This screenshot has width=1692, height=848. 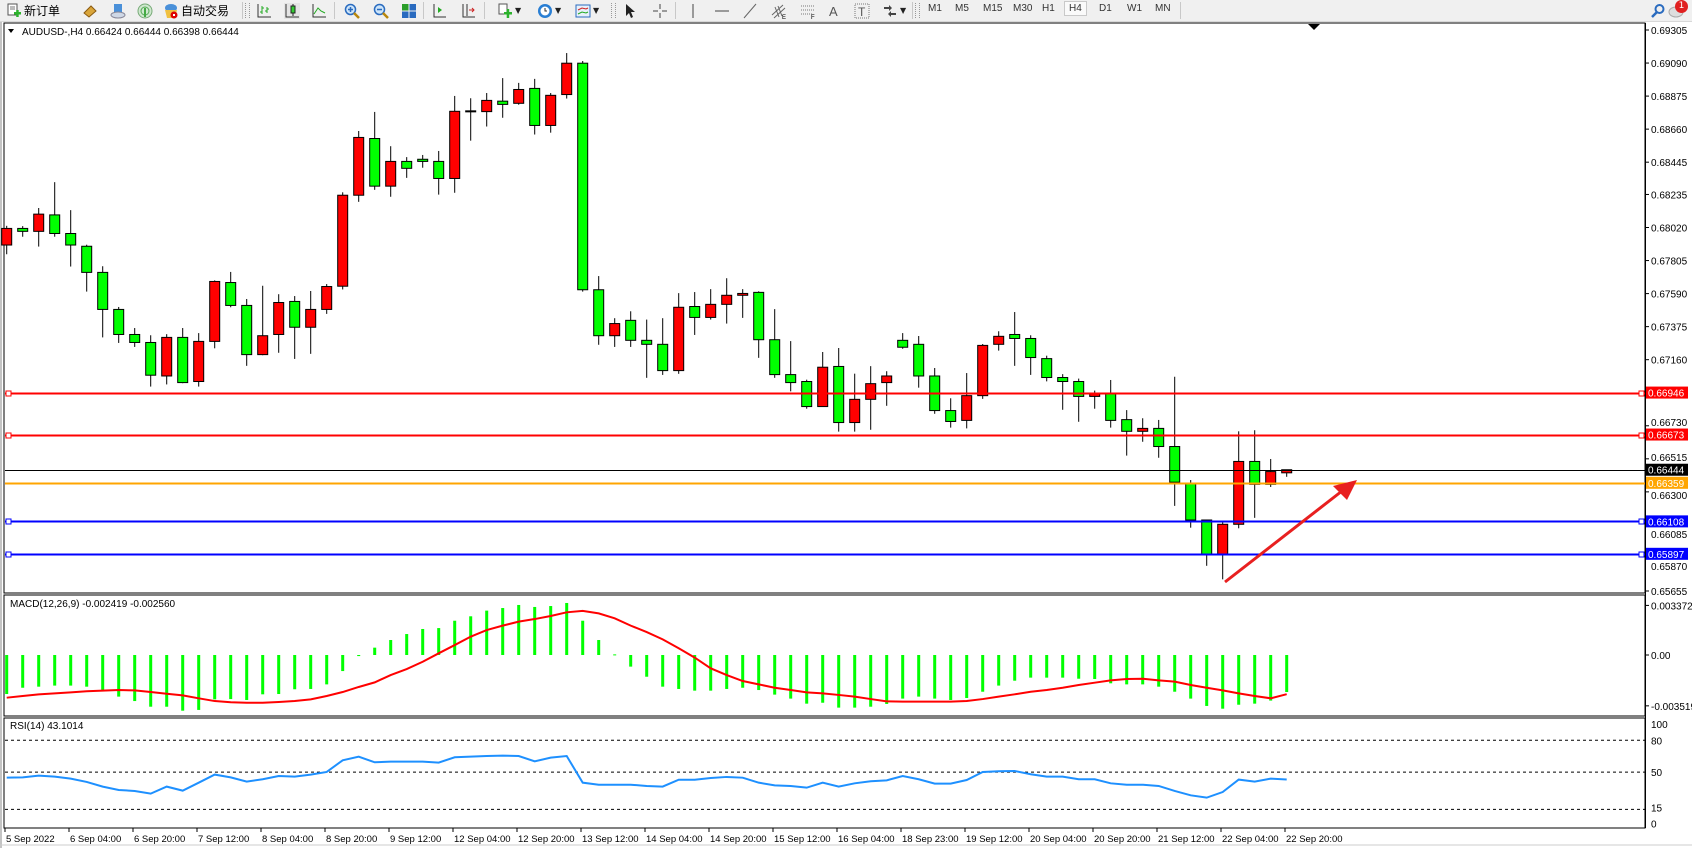 I want to click on period-h1: H1, so click(x=1048, y=8).